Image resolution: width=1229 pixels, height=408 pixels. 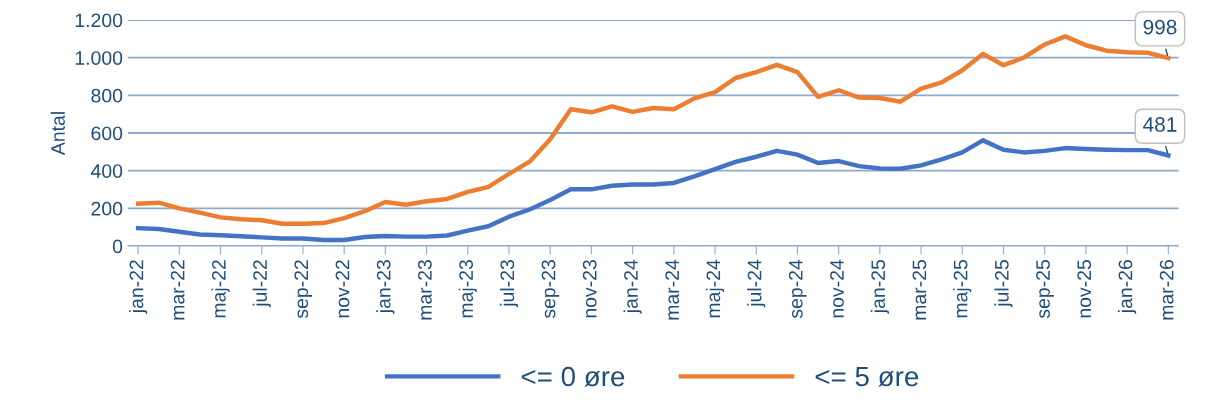 What do you see at coordinates (919, 290) in the screenshot?
I see `x-tick-label: mar-25` at bounding box center [919, 290].